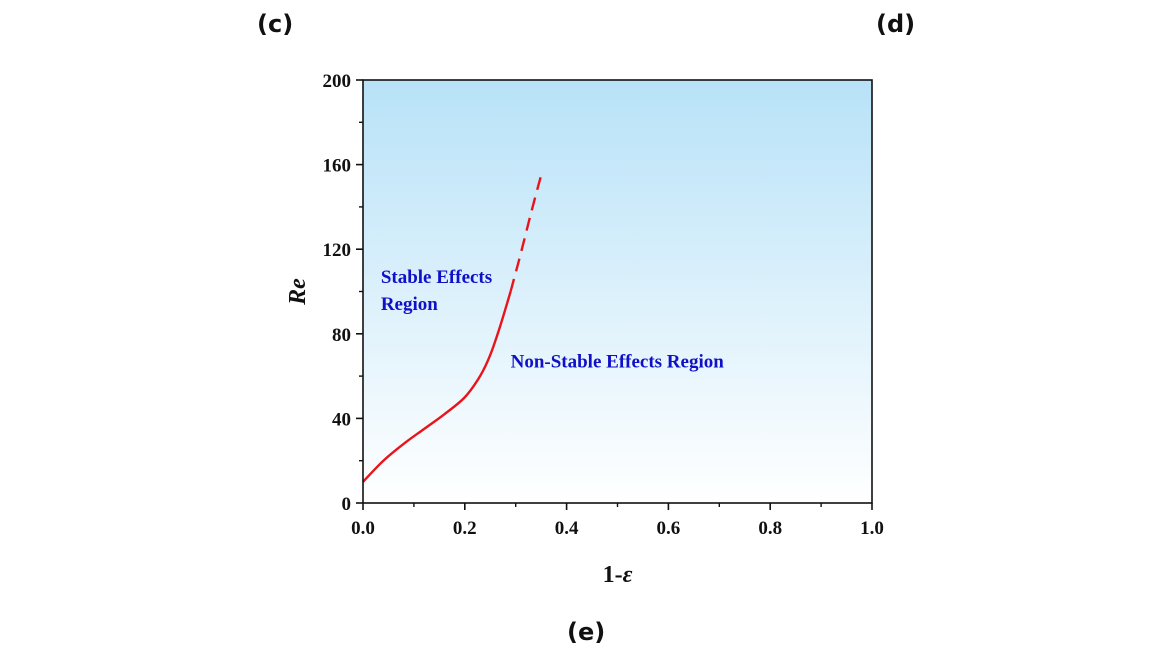 This screenshot has height=659, width=1174. I want to click on region-annotation-1: Stable Effects Region, so click(436, 291).